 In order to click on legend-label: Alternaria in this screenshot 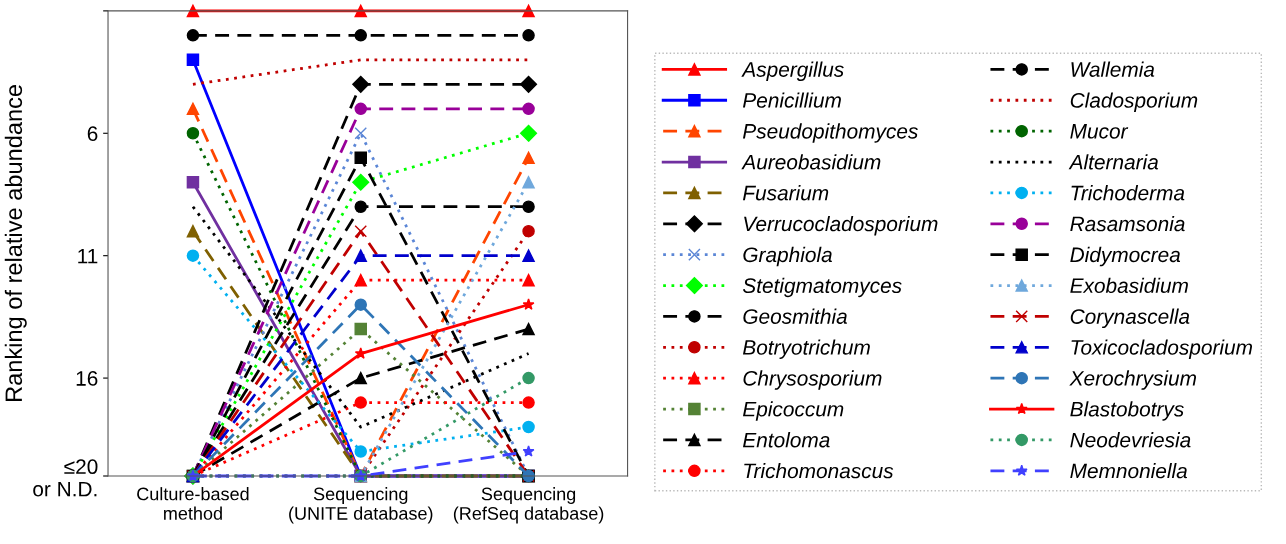, I will do `click(1113, 162)`.